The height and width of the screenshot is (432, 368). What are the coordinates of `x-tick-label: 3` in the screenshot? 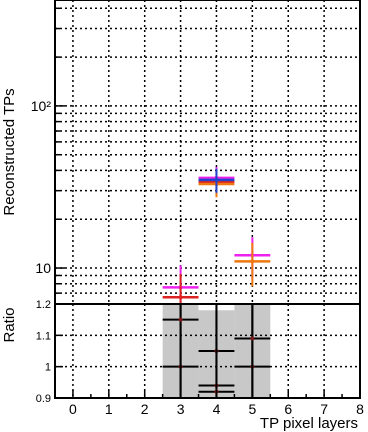 It's located at (181, 409).